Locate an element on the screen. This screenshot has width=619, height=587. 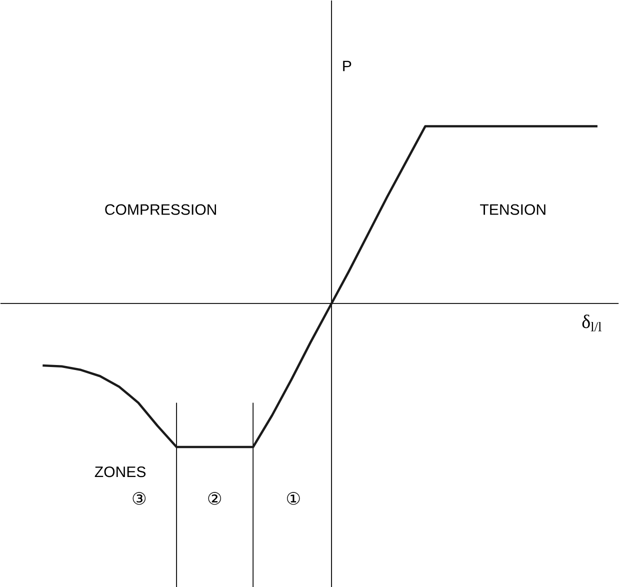
text: ① is located at coordinates (293, 498).